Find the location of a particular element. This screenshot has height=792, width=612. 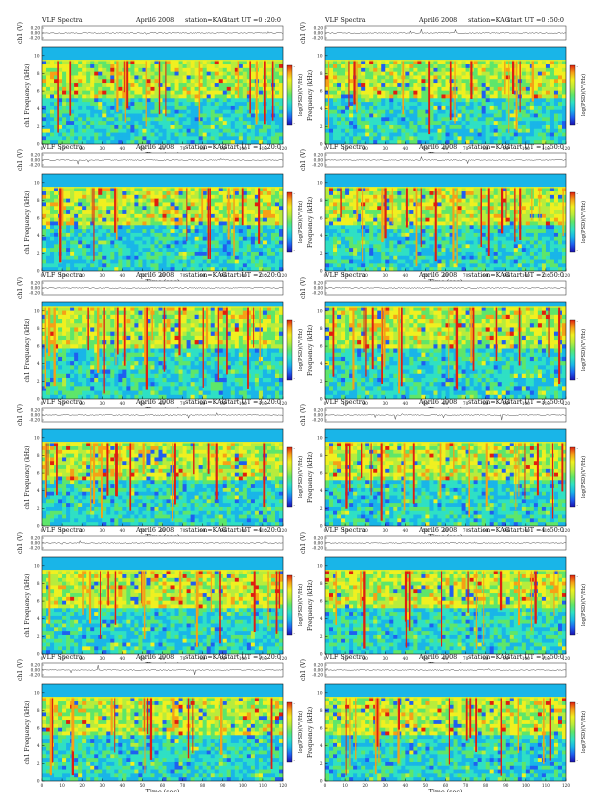

trace-tick-label: -0.20 is located at coordinates (34, 37).